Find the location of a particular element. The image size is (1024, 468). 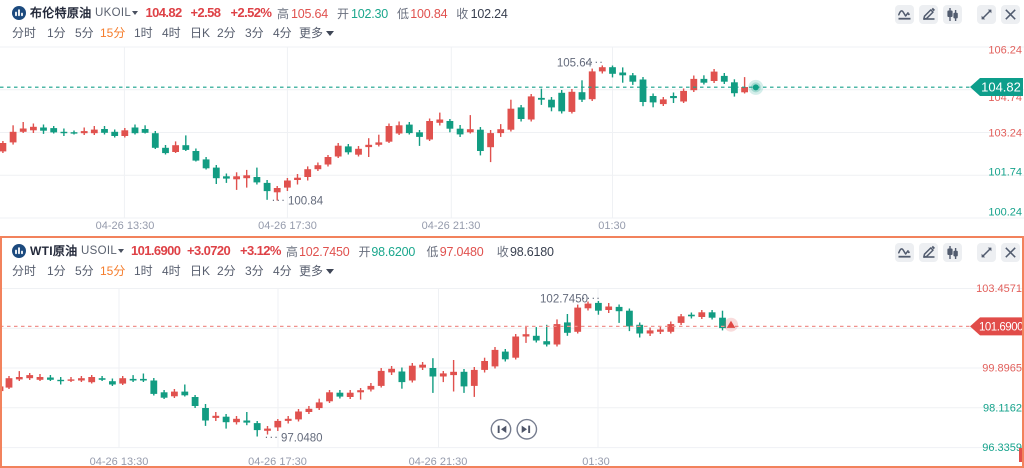

svg-text: 104.82 is located at coordinates (1001, 86).